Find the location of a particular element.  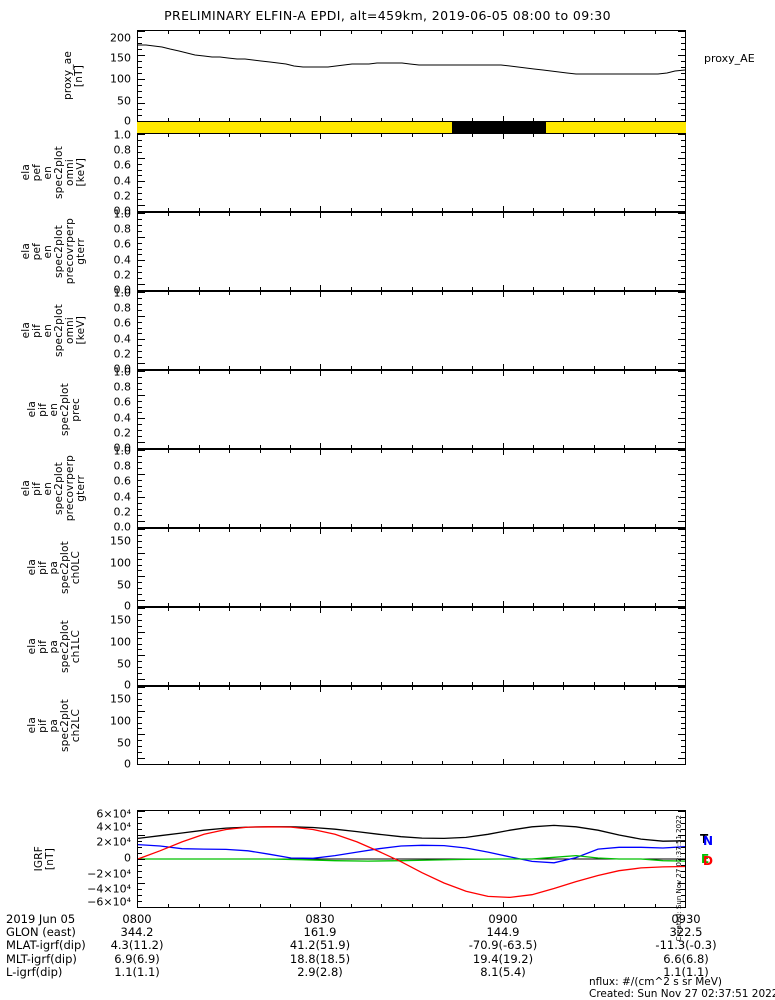

glon-value-1: 161.9 is located at coordinates (320, 932).